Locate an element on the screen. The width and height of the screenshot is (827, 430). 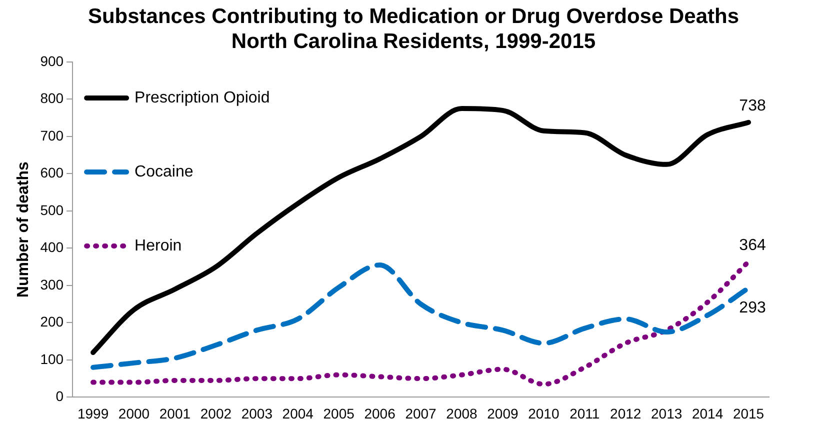
y-tick-label: 700 is located at coordinates (52, 135).